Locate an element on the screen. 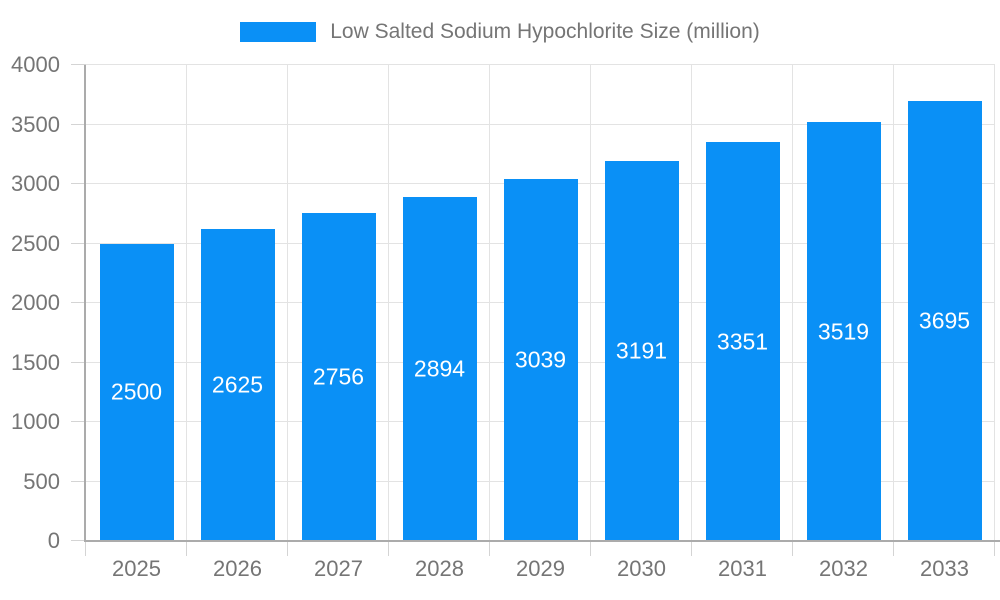  x-axis-label: 2028 is located at coordinates (439, 568).